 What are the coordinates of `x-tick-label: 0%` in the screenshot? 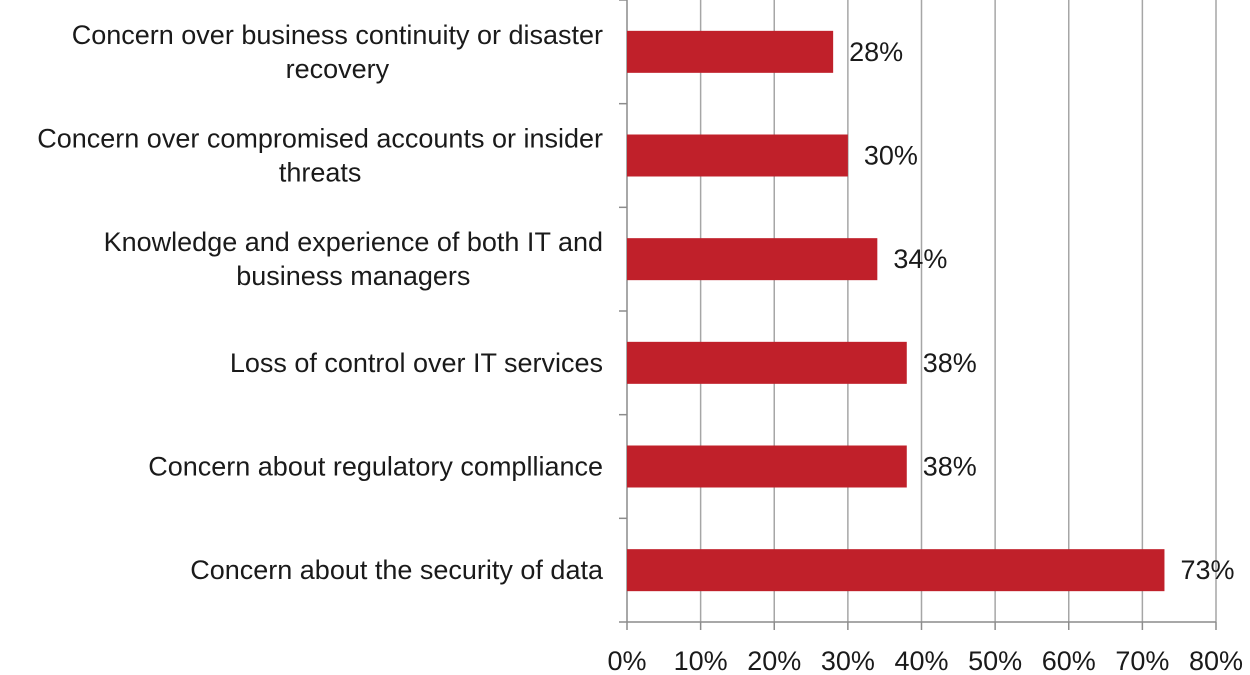 It's located at (626, 660).